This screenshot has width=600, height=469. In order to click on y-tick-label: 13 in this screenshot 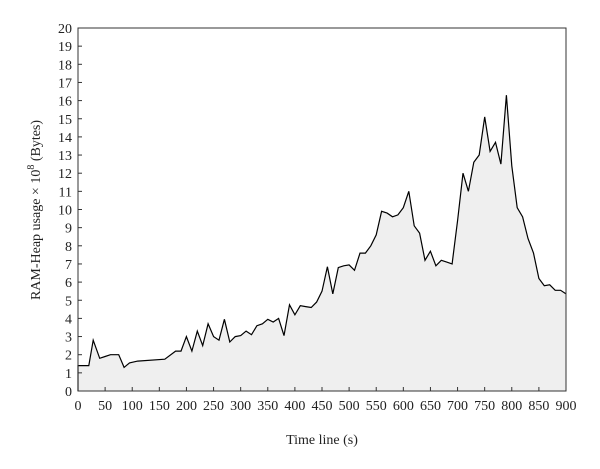, I will do `click(65, 156)`.